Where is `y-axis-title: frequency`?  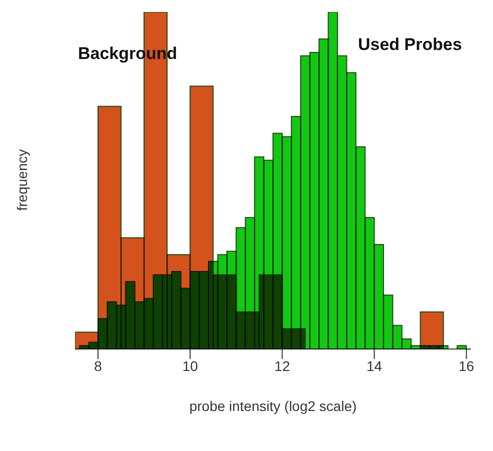 y-axis-title: frequency is located at coordinates (22, 180).